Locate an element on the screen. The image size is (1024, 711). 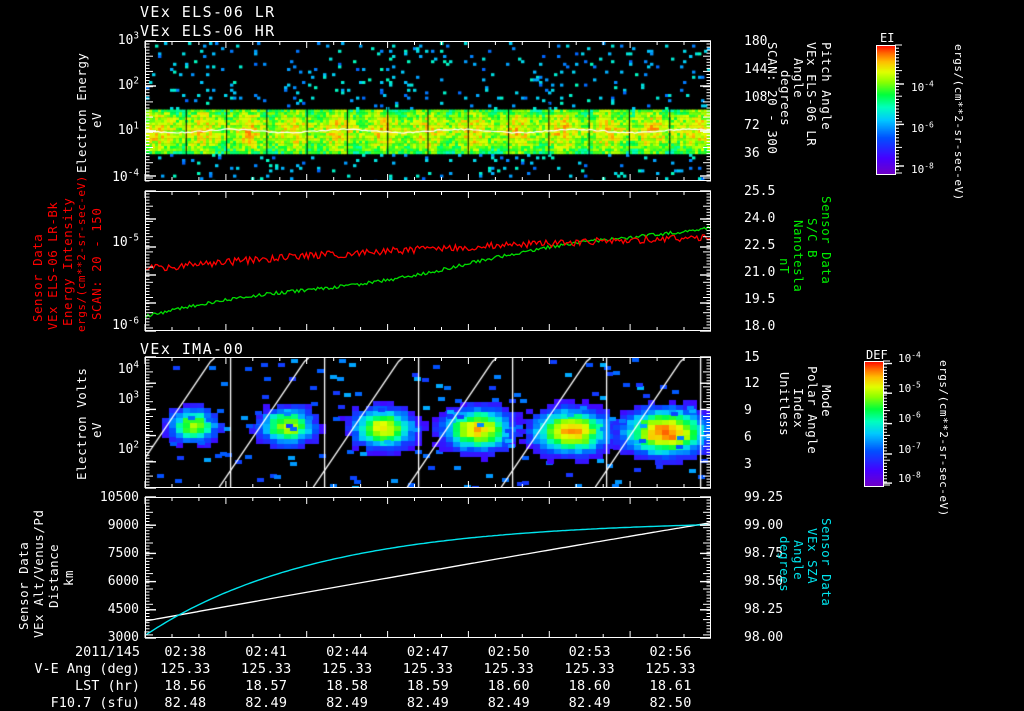
panel2-traces is located at coordinates (428, 272).